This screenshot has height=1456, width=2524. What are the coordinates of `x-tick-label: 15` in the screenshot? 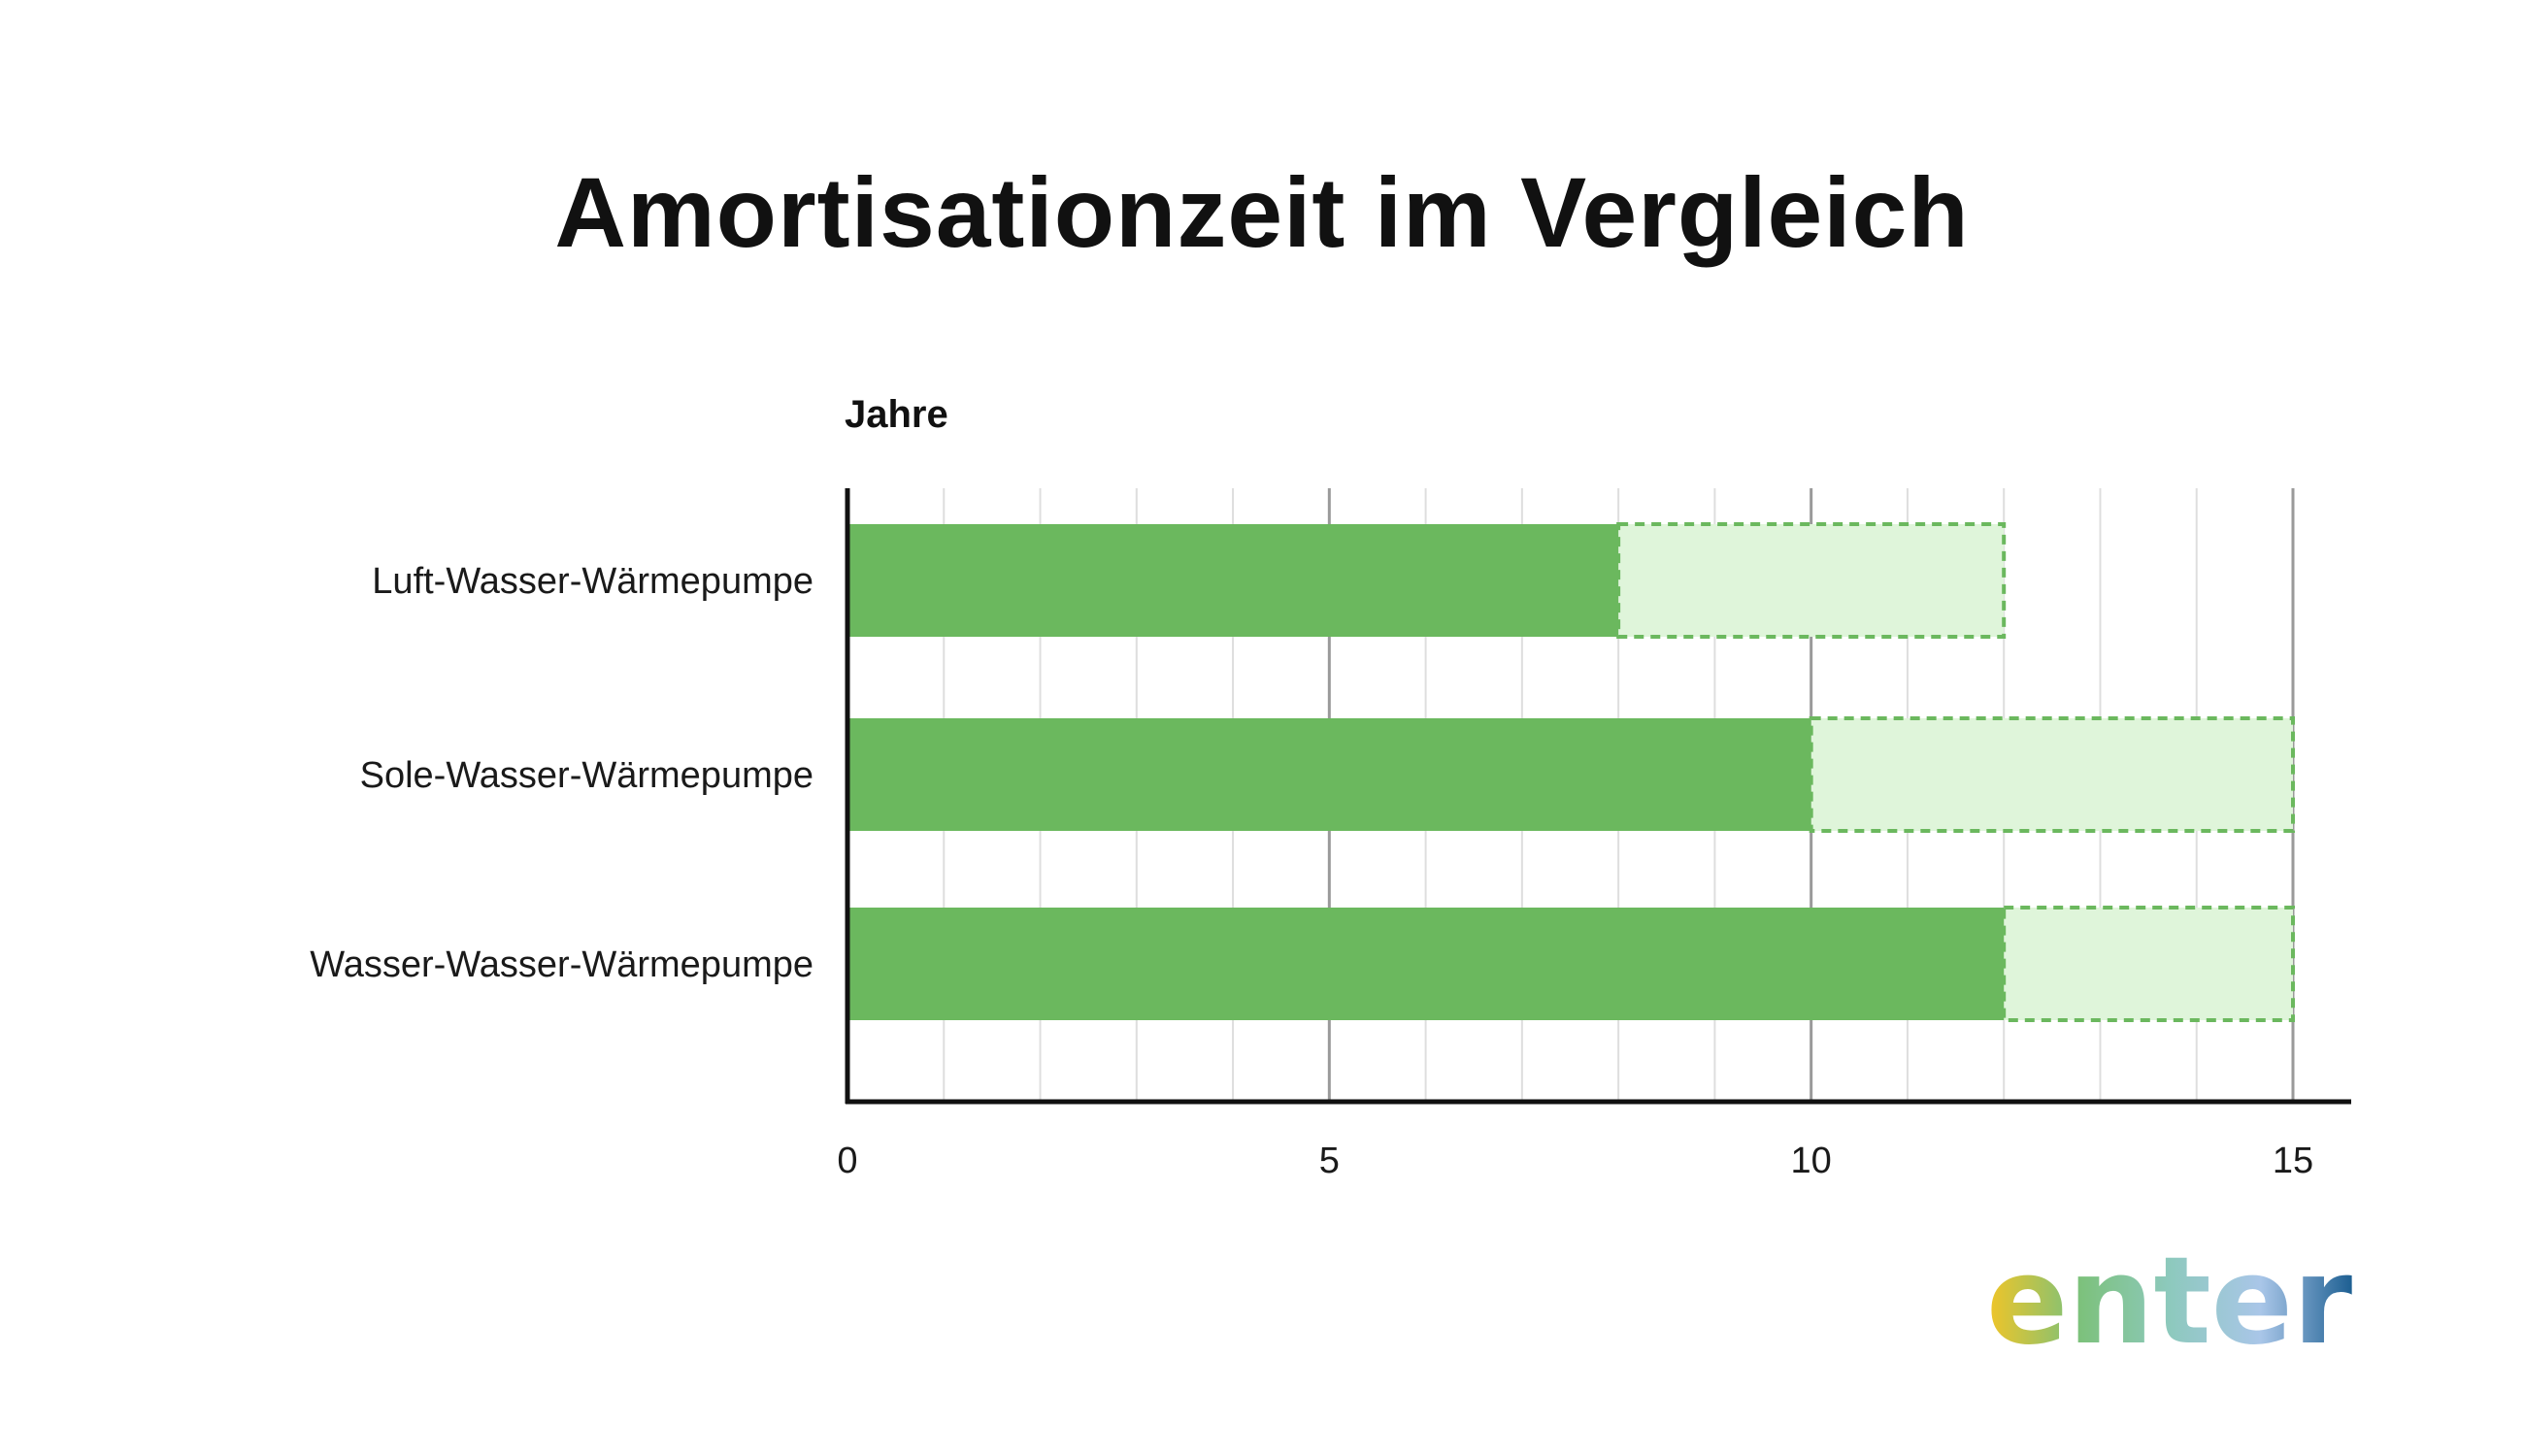 It's located at (2293, 1161).